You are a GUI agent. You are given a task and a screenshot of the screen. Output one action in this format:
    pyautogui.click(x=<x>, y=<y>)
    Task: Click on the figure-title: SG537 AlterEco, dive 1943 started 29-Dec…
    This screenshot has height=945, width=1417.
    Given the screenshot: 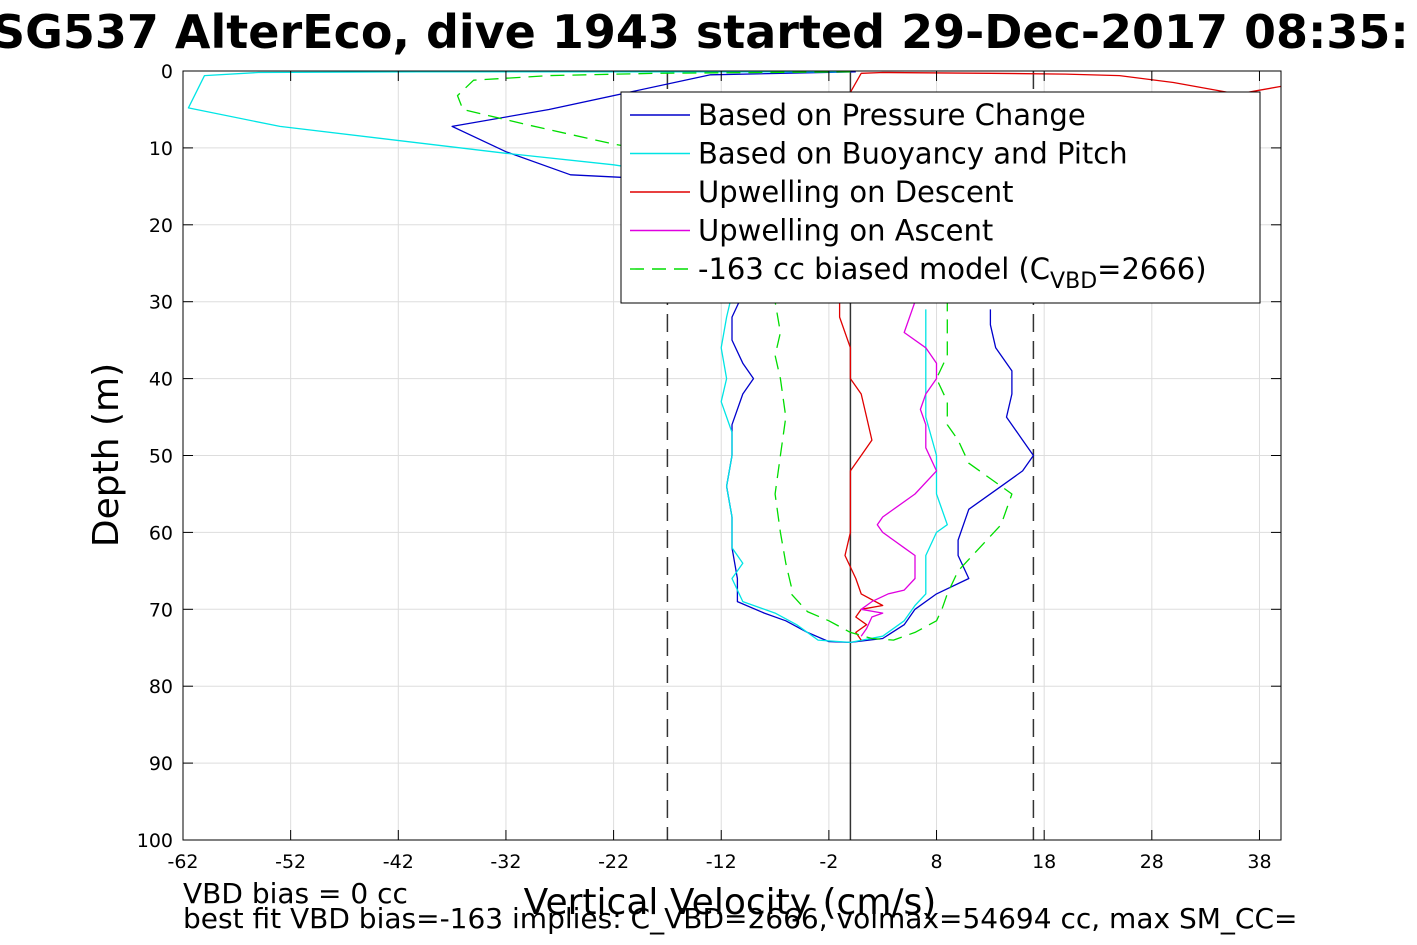 What is the action you would take?
    pyautogui.click(x=704, y=32)
    